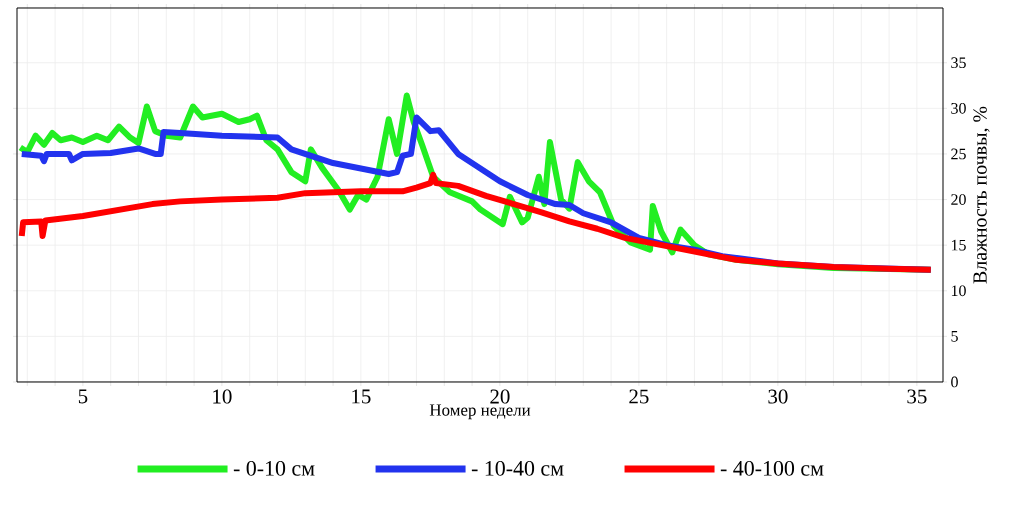 This screenshot has height=505, width=1012. Describe the element at coordinates (274, 468) in the screenshot. I see `legend-label: - 0-10 см` at that location.